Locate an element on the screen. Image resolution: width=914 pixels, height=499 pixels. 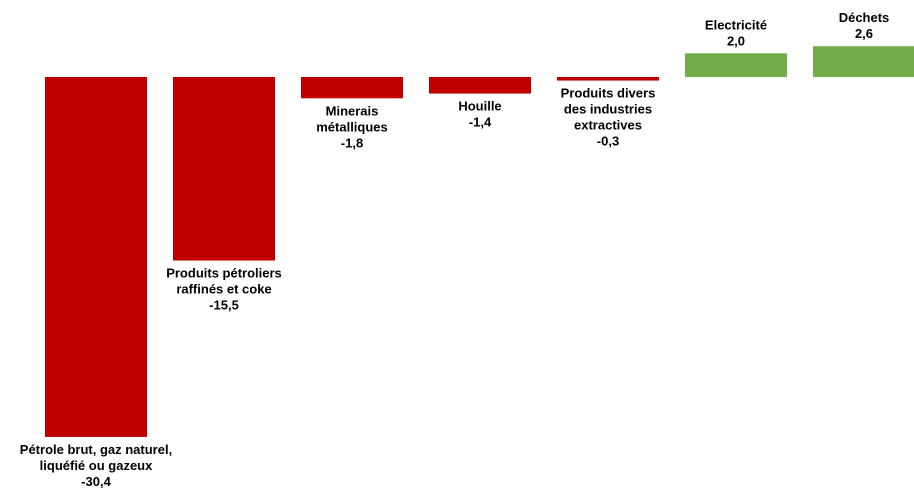
category-label-0-0: Pétrole brut, gaz naturel, is located at coordinates (96, 449).